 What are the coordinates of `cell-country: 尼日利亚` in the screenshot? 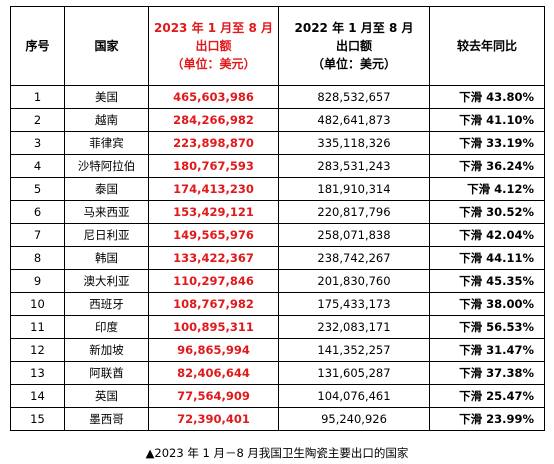 It's located at (106, 235).